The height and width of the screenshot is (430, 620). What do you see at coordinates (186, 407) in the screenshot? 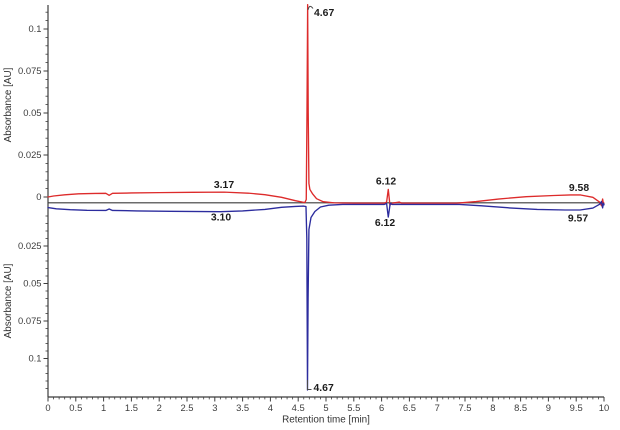
I see `x-tick-label: 2.5` at bounding box center [186, 407].